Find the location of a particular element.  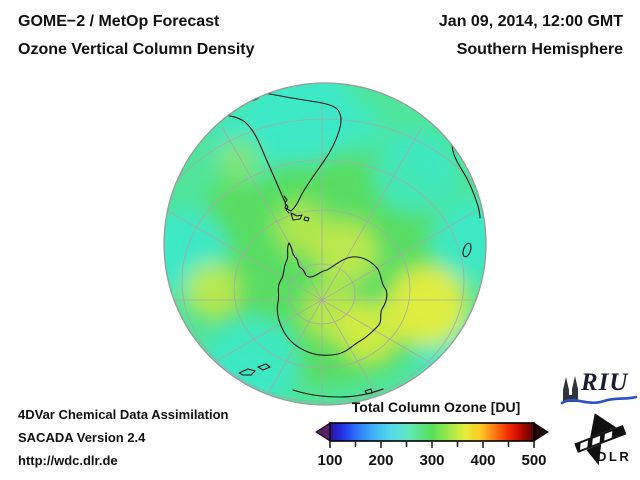

colorbar-gradient is located at coordinates (432, 432).